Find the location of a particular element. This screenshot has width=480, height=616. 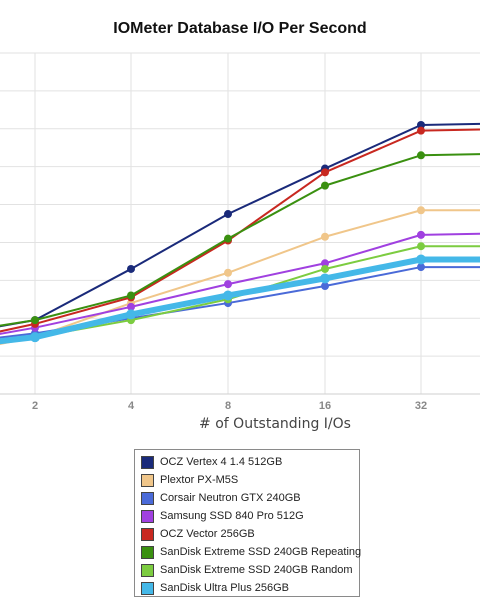

legend-item: SanDisk Ultra Plus 256GB is located at coordinates (247, 588).